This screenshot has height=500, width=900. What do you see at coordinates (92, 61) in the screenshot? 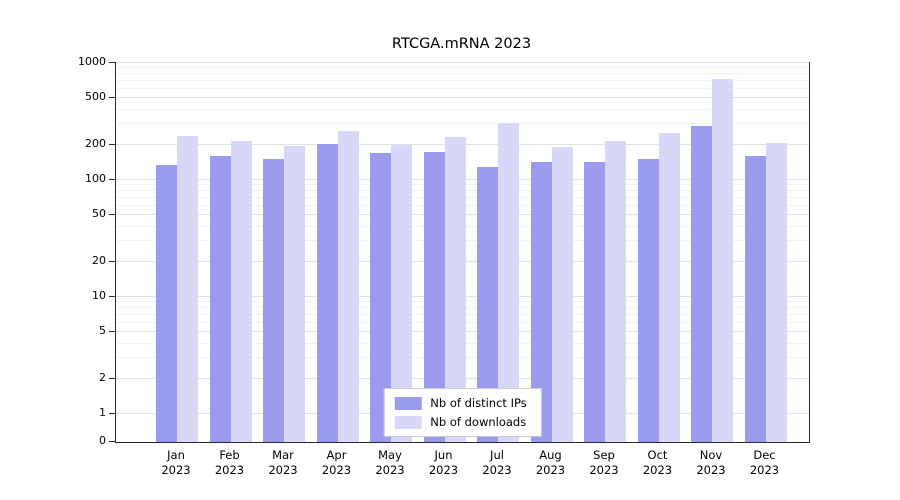
I see `y-tick-label: 1000` at bounding box center [92, 61].